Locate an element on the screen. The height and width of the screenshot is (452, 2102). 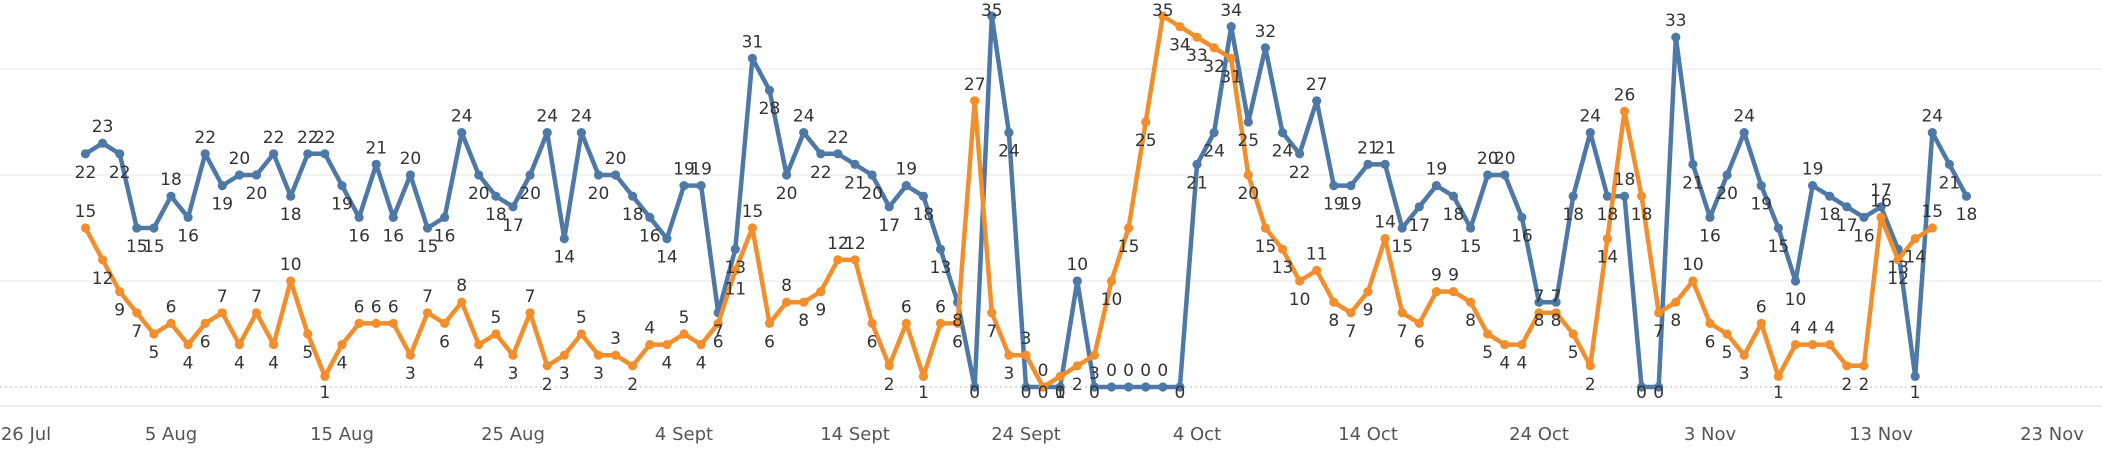
data-label: 24 is located at coordinates (462, 117).